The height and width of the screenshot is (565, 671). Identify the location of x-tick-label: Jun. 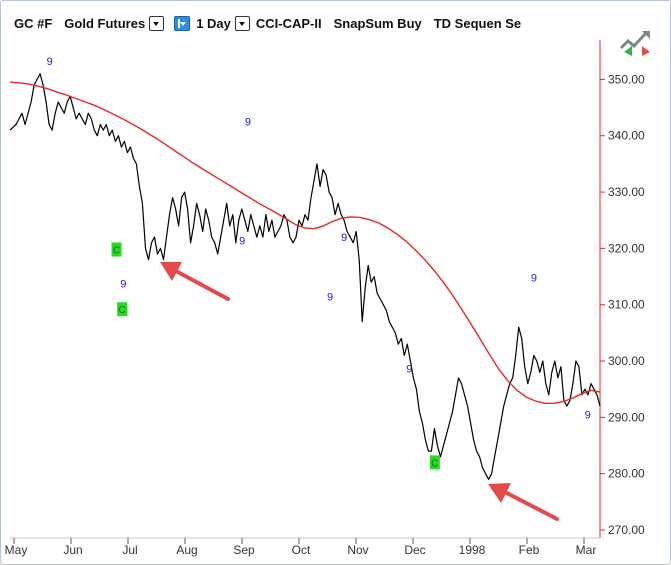
(72, 550).